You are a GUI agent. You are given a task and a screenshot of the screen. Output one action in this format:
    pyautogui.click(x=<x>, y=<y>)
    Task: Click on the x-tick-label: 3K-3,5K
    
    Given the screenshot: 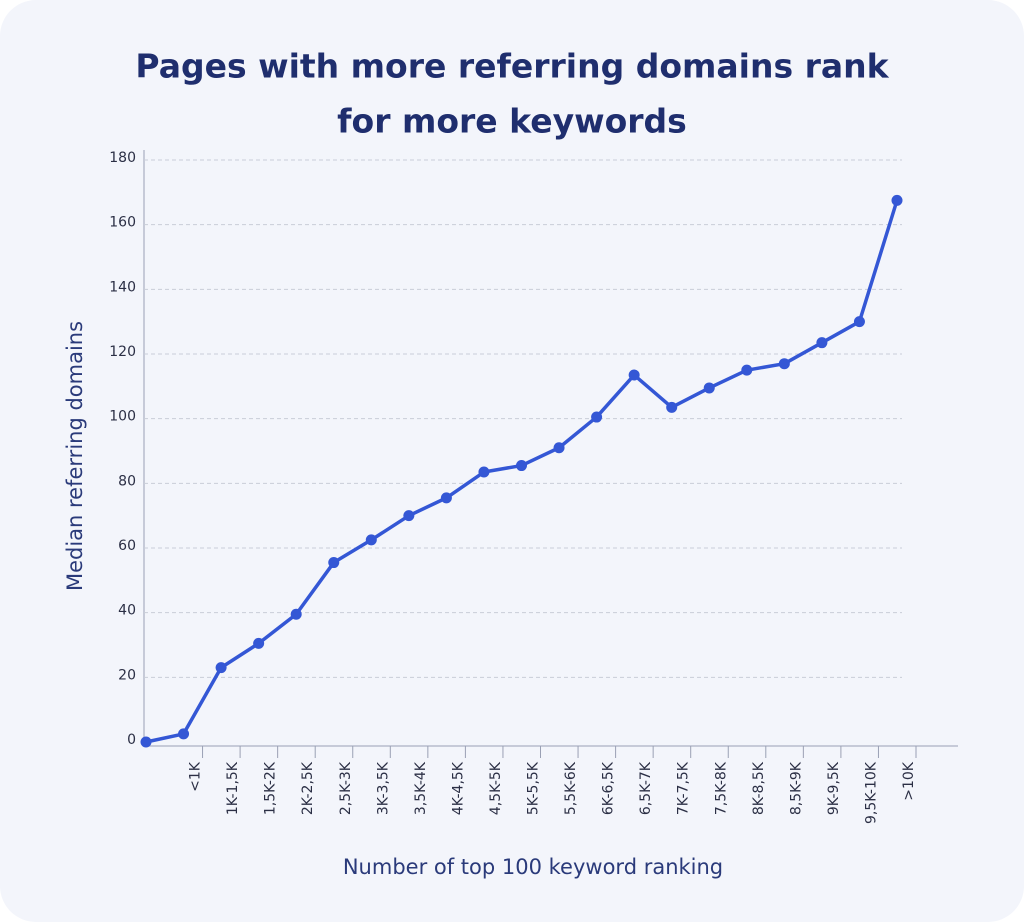 What is the action you would take?
    pyautogui.click(x=383, y=788)
    